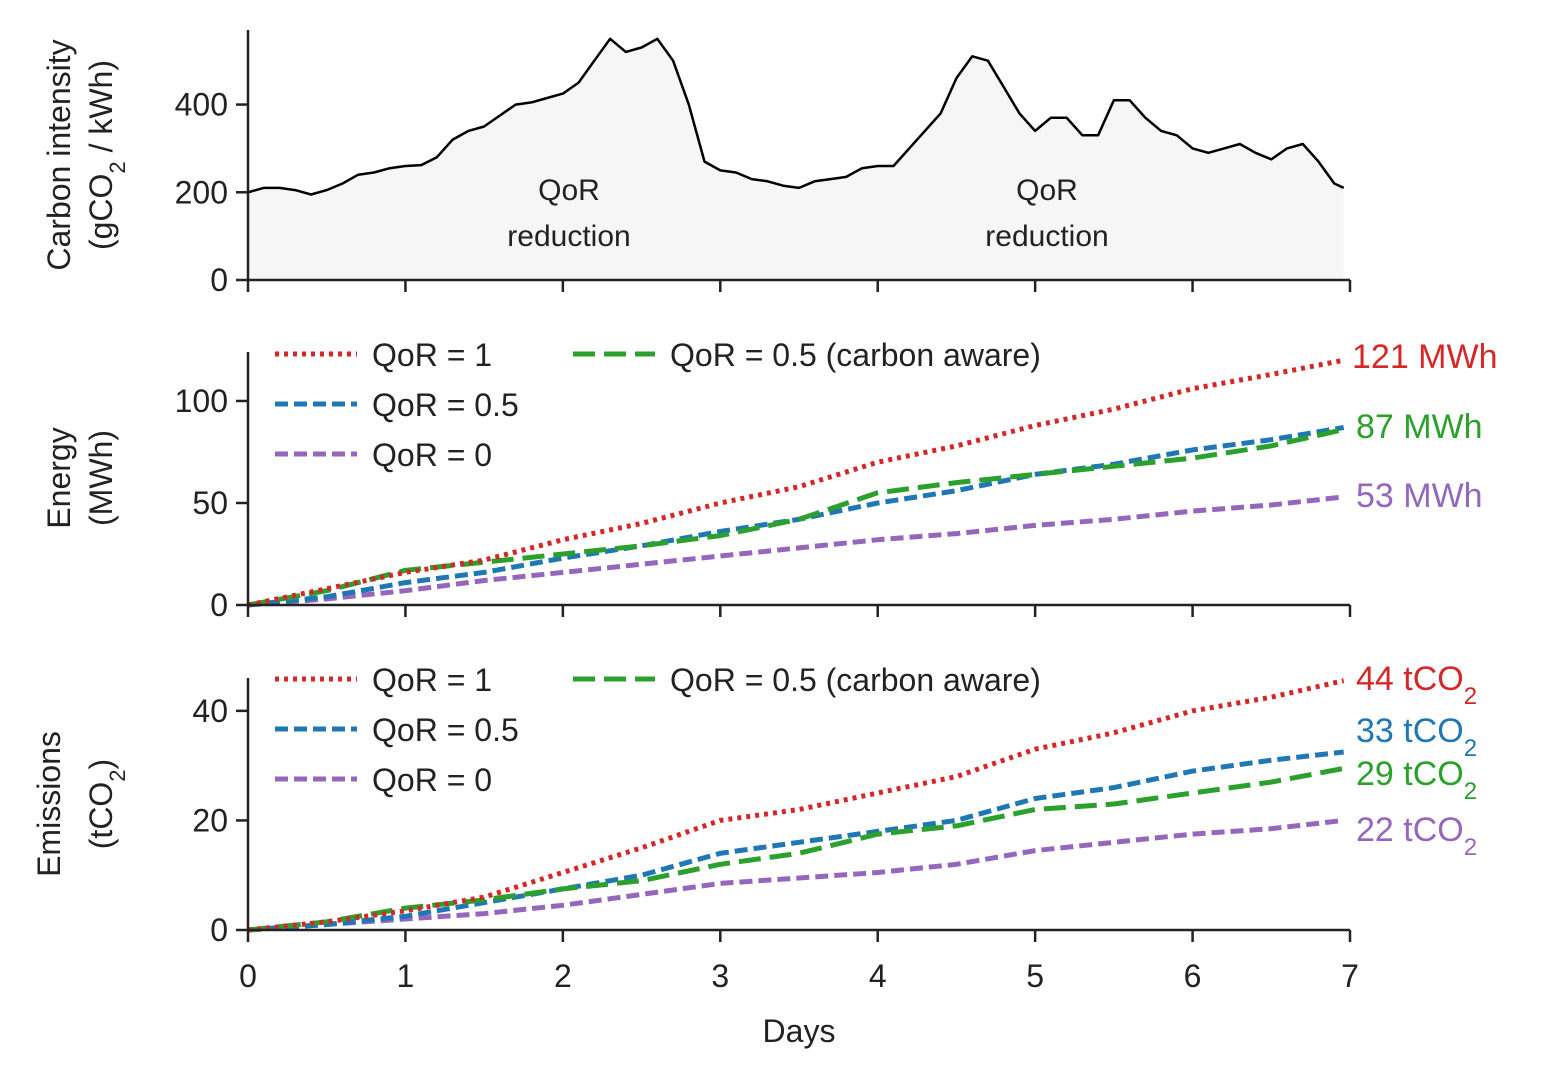 The image size is (1560, 1083). Describe the element at coordinates (445, 730) in the screenshot. I see `emissions-legend-qor05: QoR = 0.5` at that location.